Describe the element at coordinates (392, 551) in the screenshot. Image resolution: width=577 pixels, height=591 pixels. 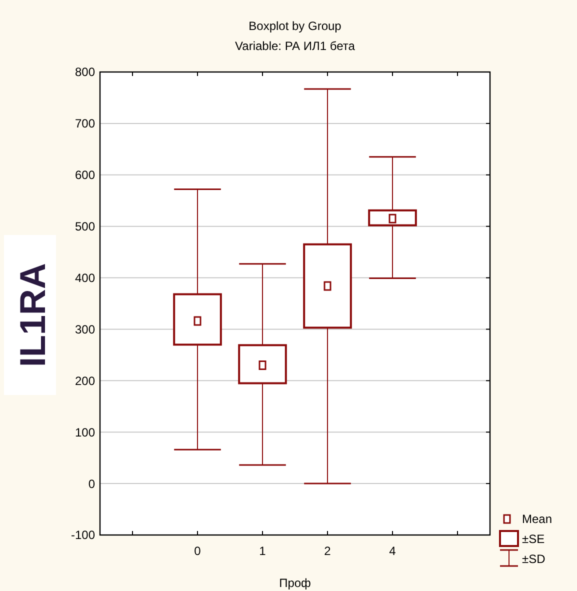
I see `x-tick-label: 4` at that location.